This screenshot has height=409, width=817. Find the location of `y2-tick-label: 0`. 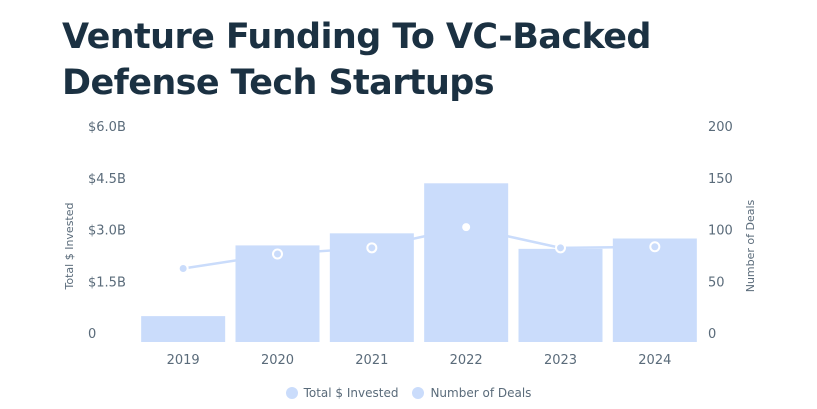

y2-tick-label: 0 is located at coordinates (712, 334).